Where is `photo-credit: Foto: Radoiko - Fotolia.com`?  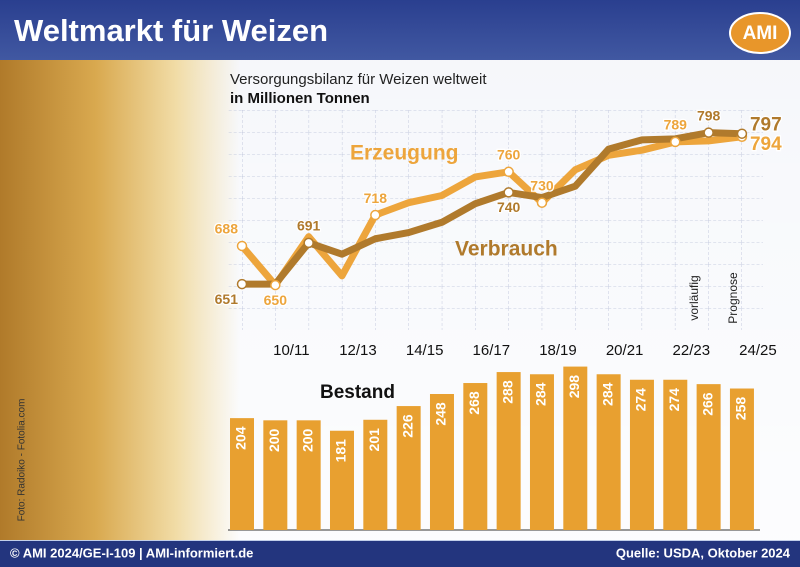 photo-credit: Foto: Radoiko - Fotolia.com is located at coordinates (22, 460).